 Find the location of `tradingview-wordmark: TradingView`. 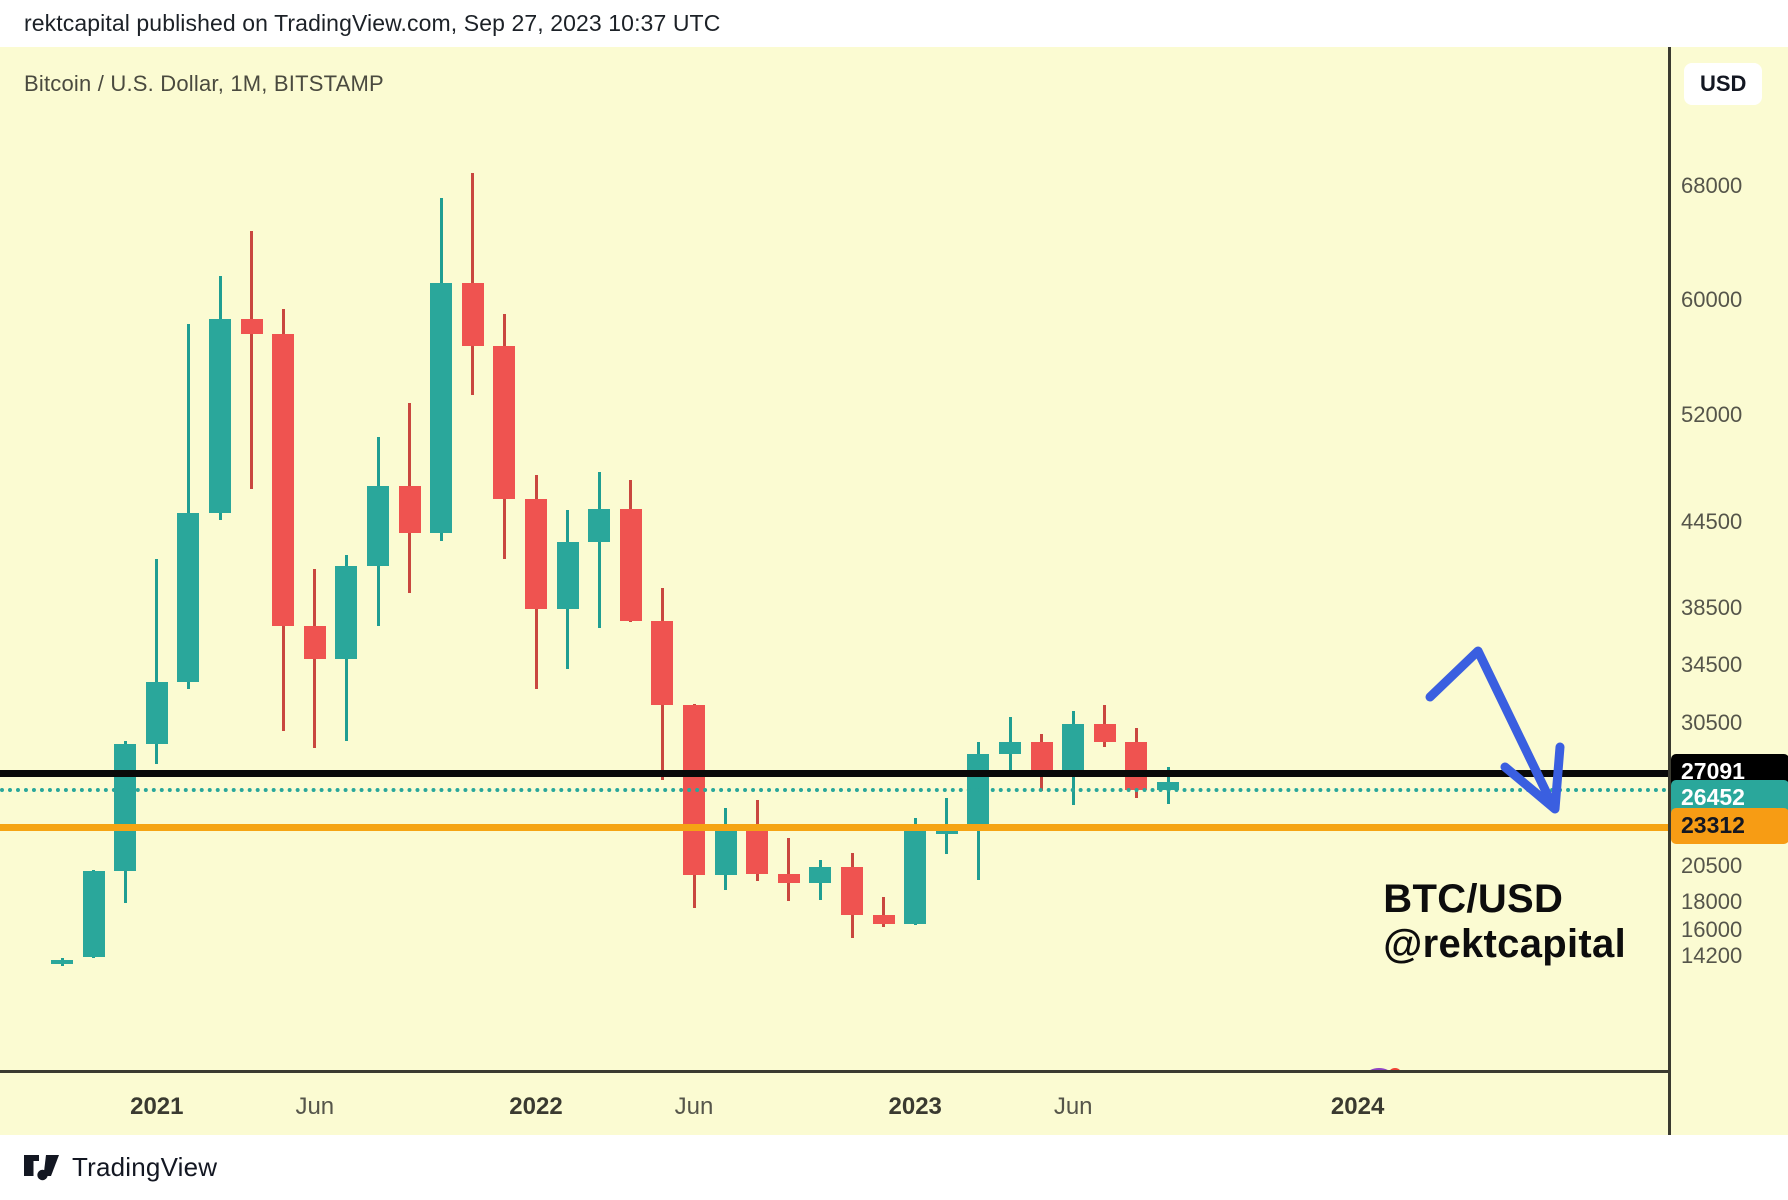

tradingview-wordmark: TradingView is located at coordinates (145, 1167).